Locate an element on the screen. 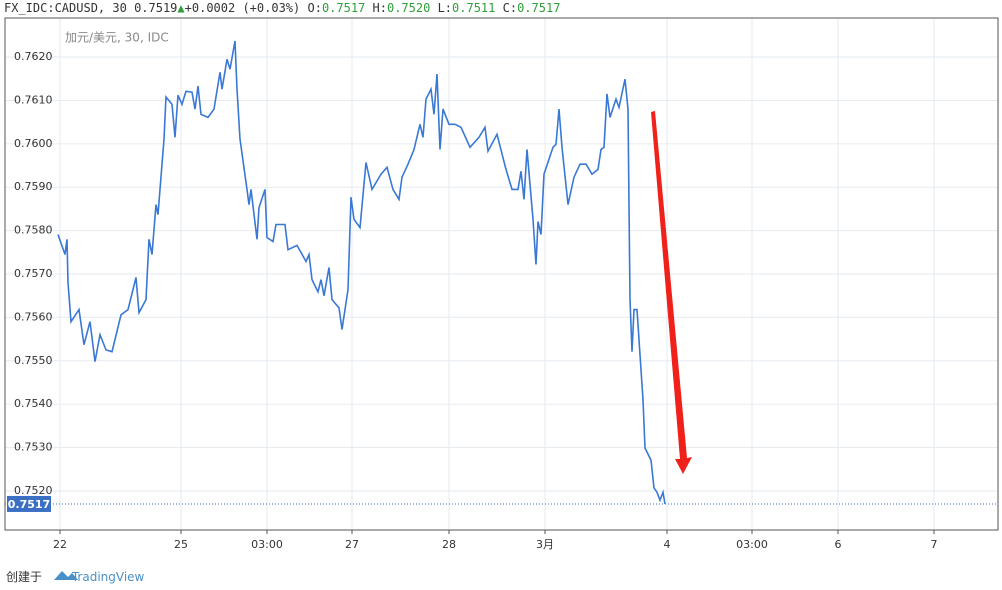  up-arrow: ▲ is located at coordinates (181, 8).